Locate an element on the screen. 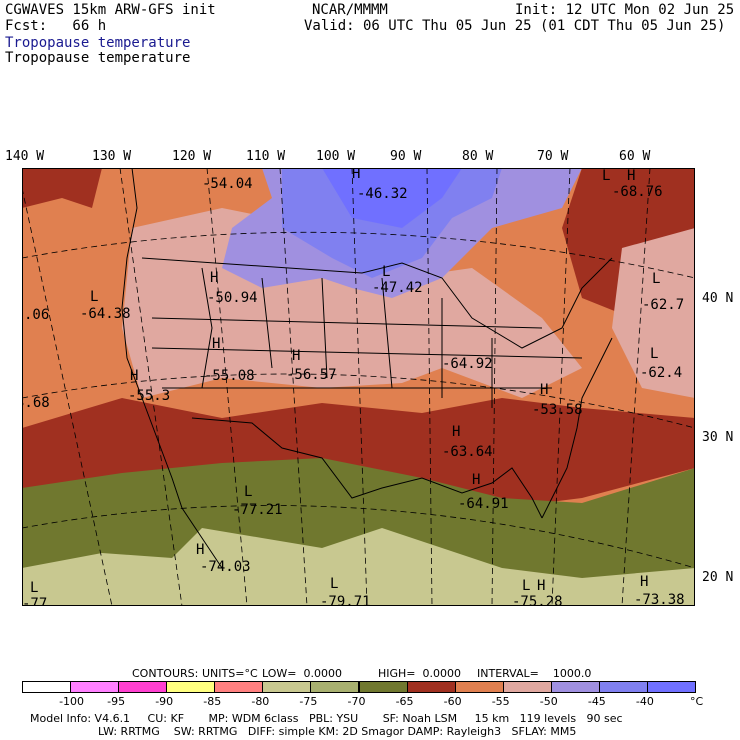  extremum-value: -54.04 is located at coordinates (227, 184).